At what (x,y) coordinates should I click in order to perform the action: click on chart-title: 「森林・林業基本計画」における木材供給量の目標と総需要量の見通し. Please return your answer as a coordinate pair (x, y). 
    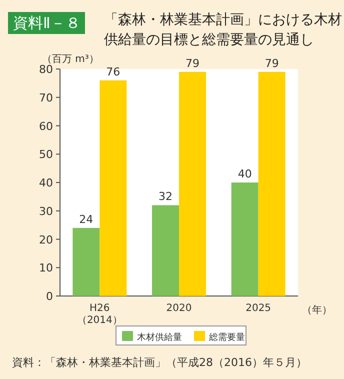
    Looking at the image, I should click on (223, 30).